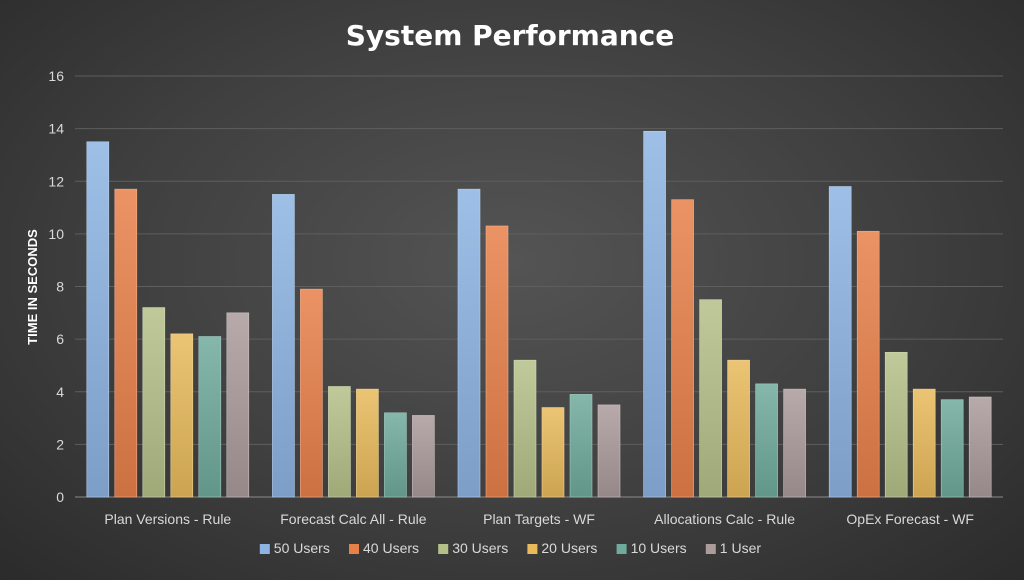 The image size is (1024, 580). What do you see at coordinates (56, 76) in the screenshot?
I see `y-tick-label: 16` at bounding box center [56, 76].